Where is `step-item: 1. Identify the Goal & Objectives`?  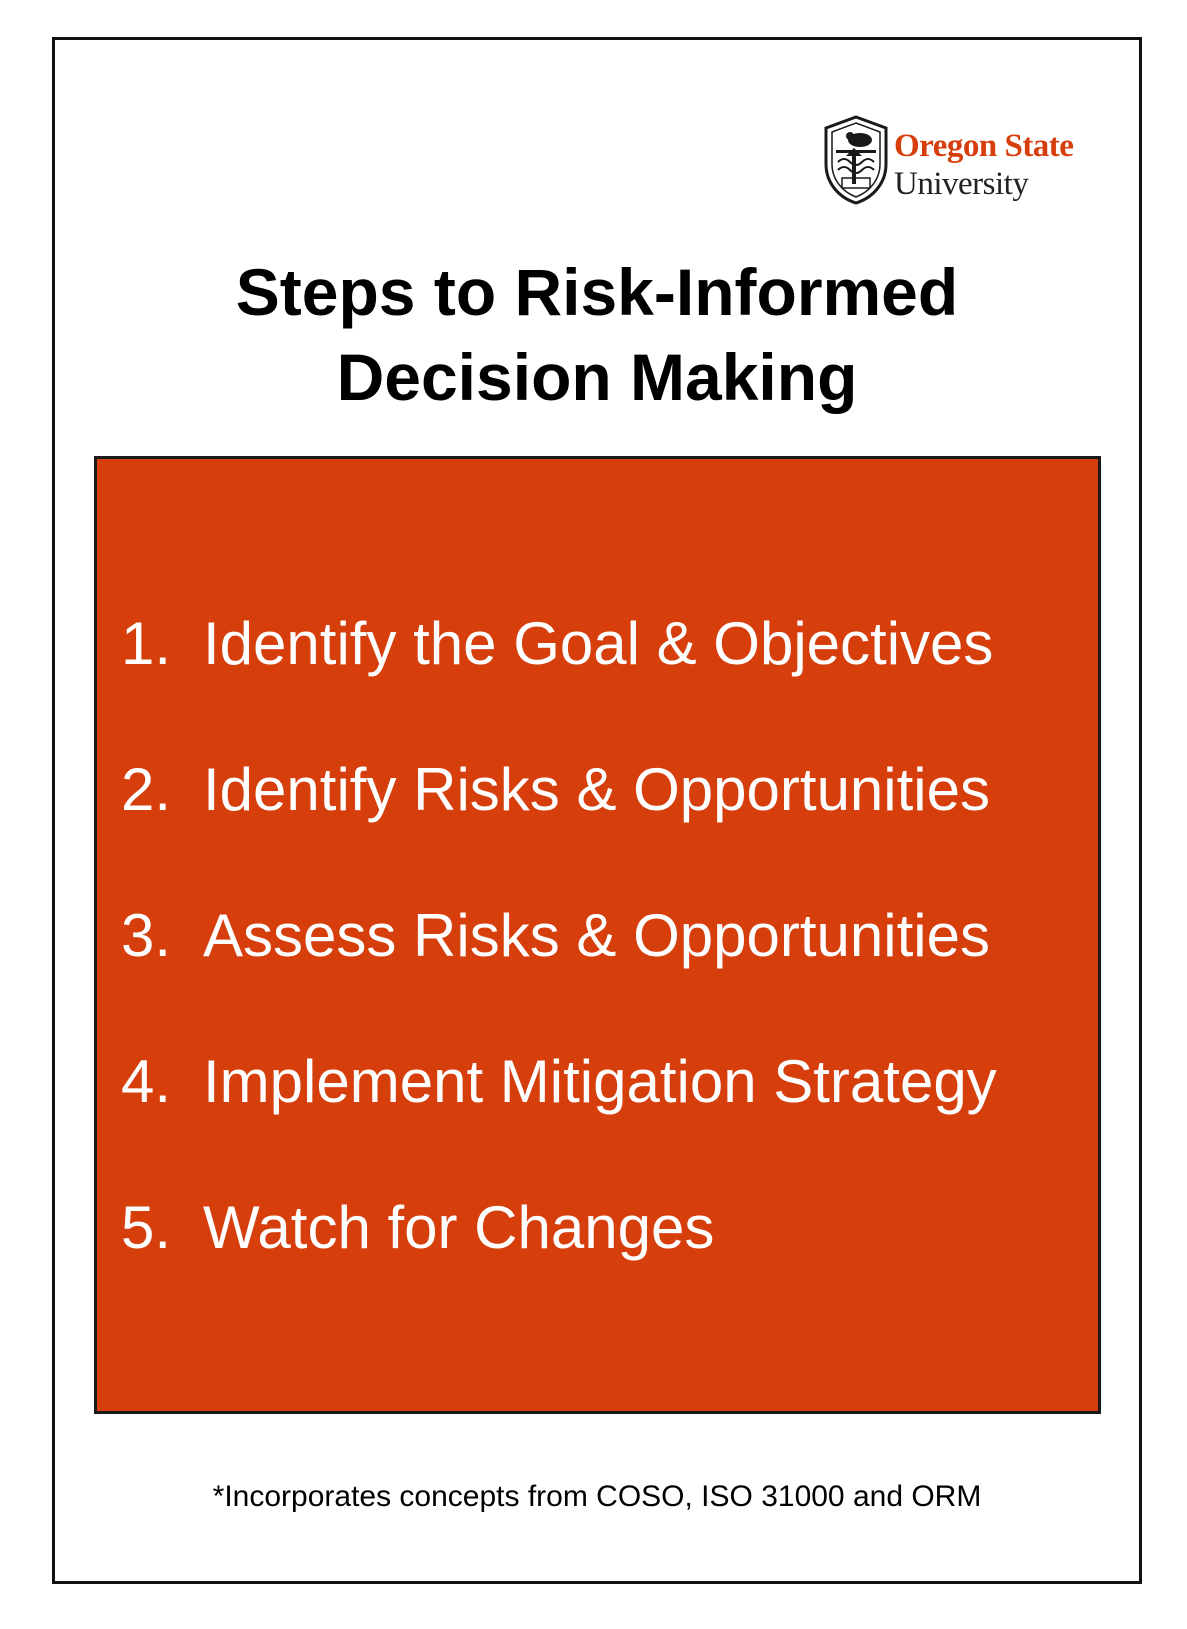 step-item: 1. Identify the Goal & Objectives is located at coordinates (559, 677).